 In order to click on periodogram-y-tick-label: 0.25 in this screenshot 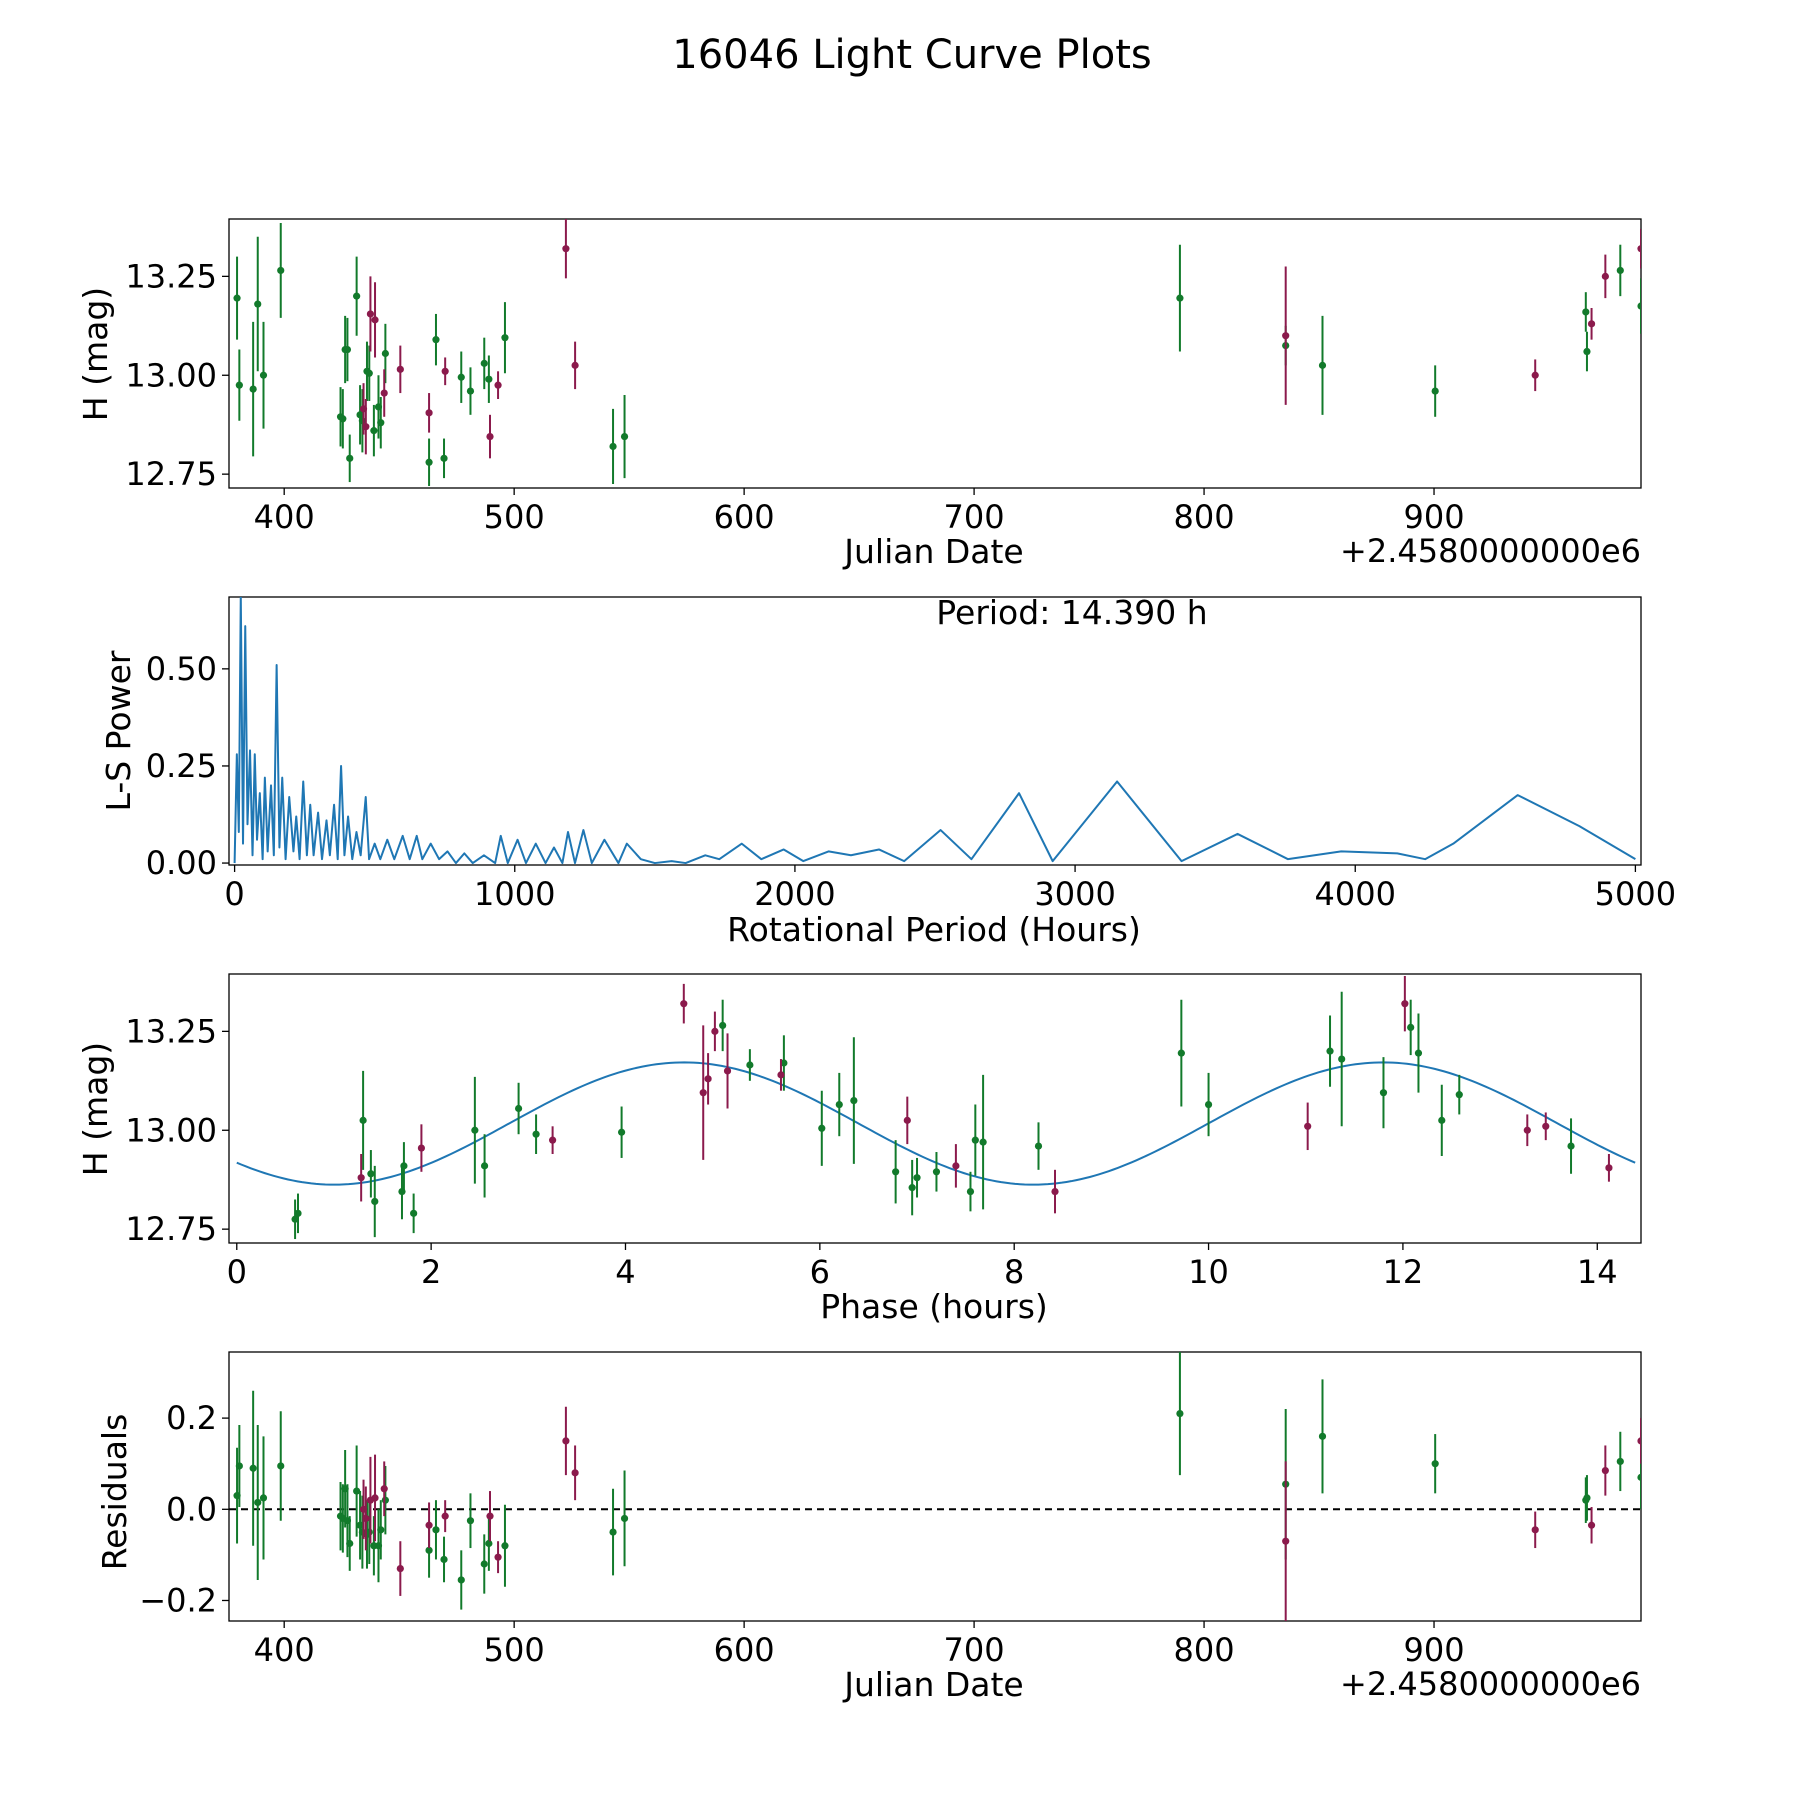, I will do `click(181, 766)`.